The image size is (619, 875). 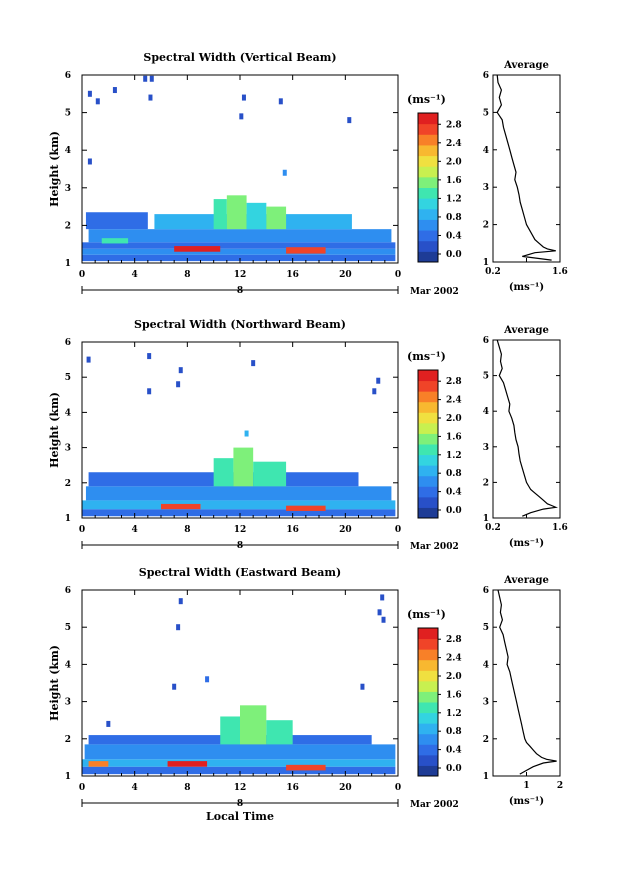 I want to click on average-y-tick-label: 3, so click(x=486, y=448).